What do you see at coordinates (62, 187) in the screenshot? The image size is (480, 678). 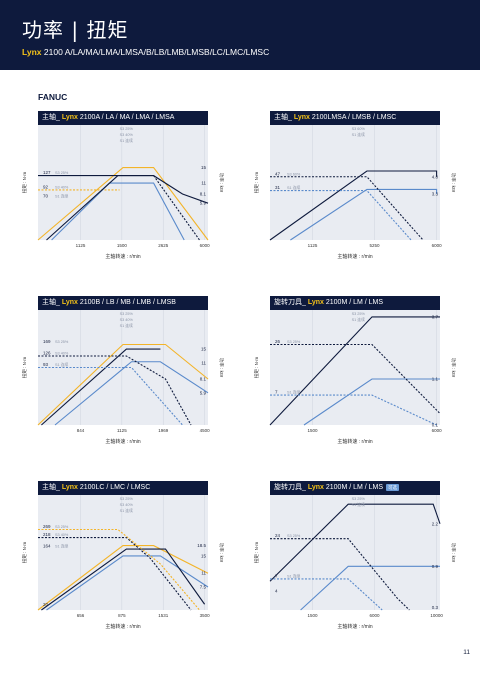 I see `torque-series-label: S3 40%` at bounding box center [62, 187].